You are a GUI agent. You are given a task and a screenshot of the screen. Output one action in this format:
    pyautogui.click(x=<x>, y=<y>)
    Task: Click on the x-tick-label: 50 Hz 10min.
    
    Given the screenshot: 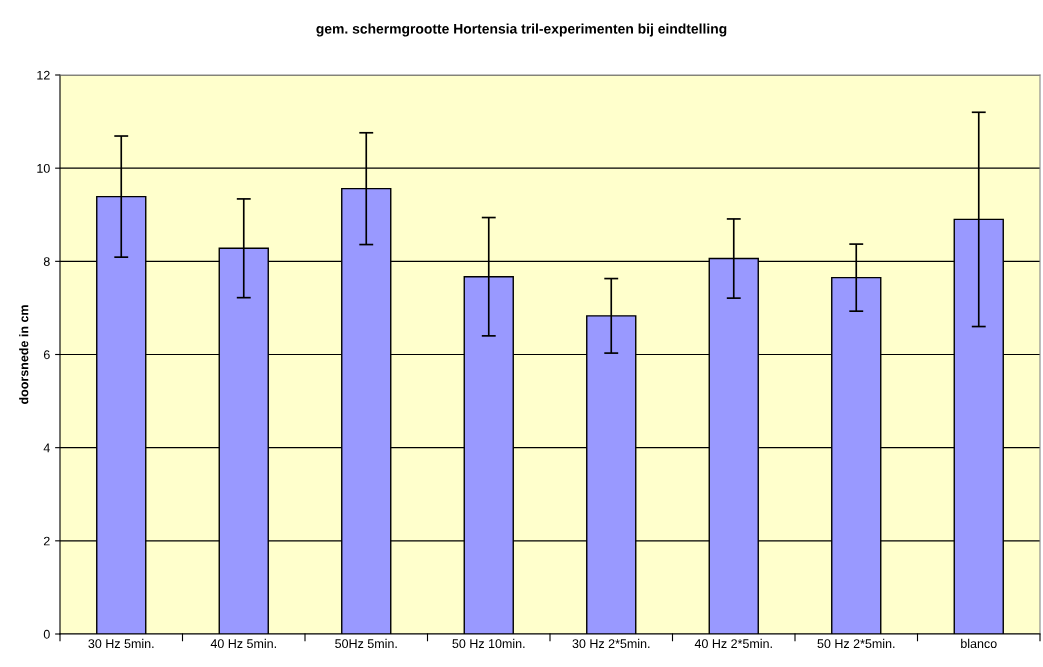 What is the action you would take?
    pyautogui.click(x=488, y=643)
    